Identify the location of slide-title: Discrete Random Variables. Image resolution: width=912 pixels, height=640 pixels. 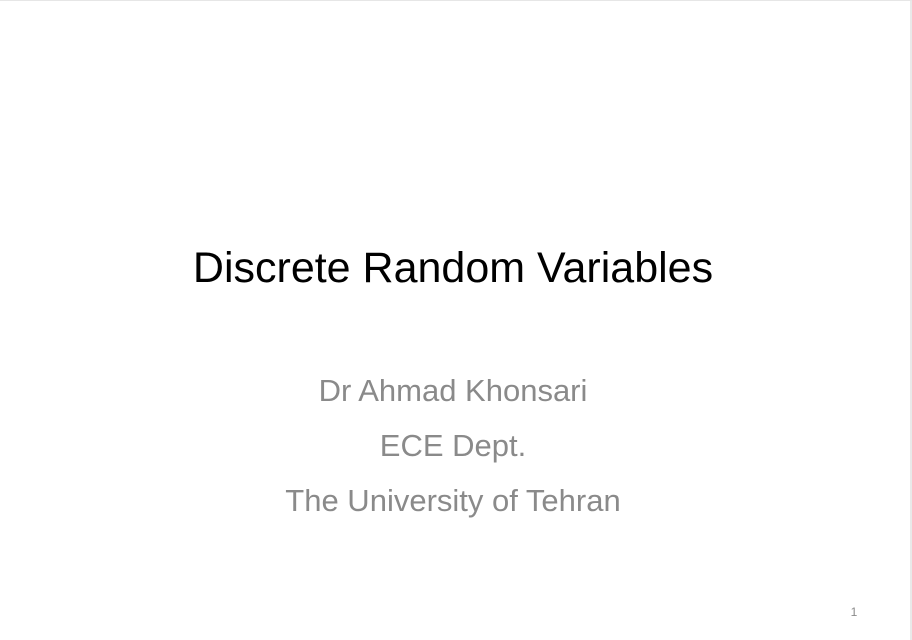
(453, 268).